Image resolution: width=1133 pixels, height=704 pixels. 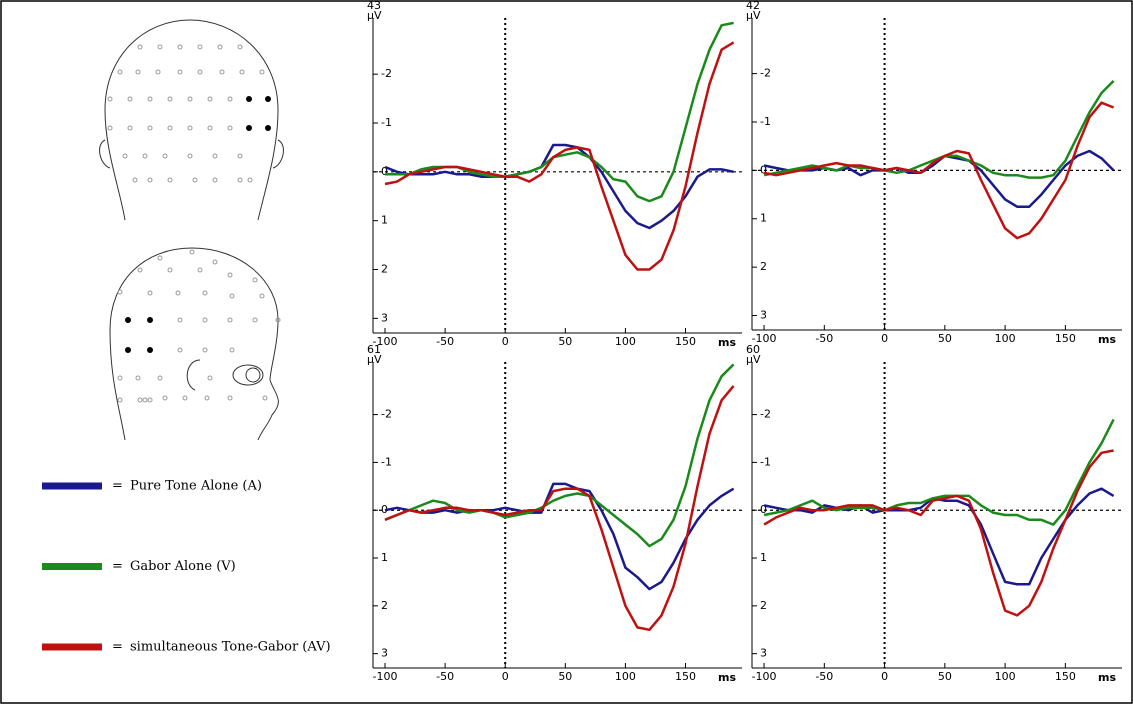 I want to click on y-tick-label: 1, so click(x=763, y=557).